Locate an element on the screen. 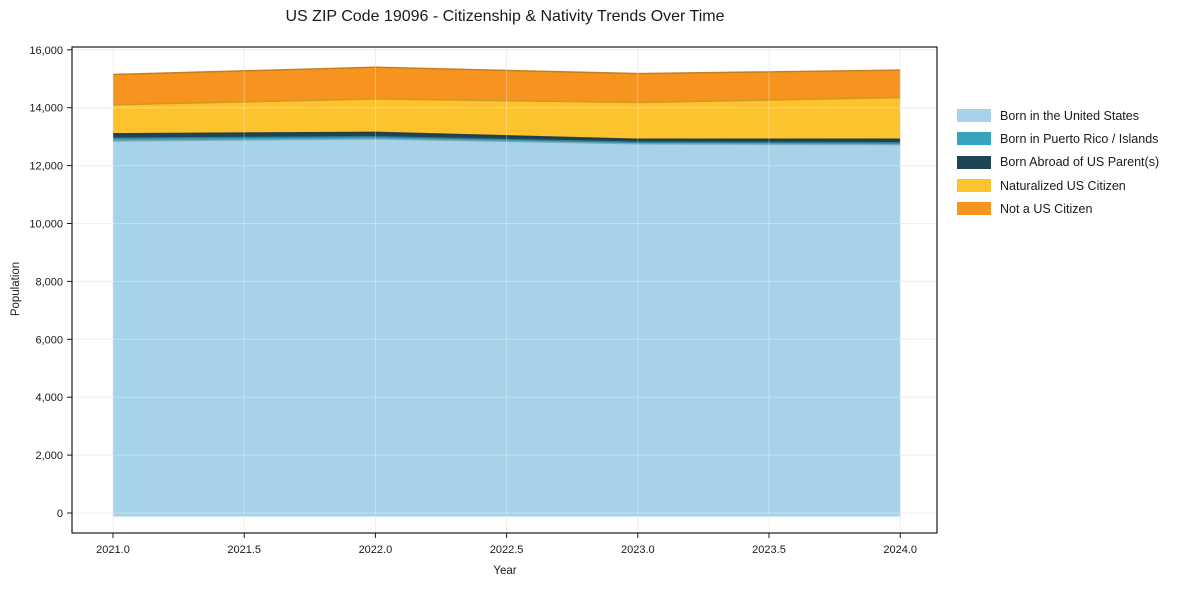  y-tick-label: 10,000 is located at coordinates (46, 225).